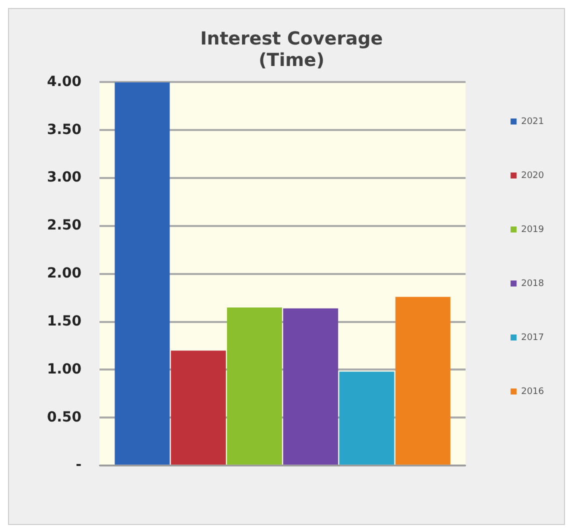 The image size is (571, 531). I want to click on legend-label: 2018, so click(532, 283).